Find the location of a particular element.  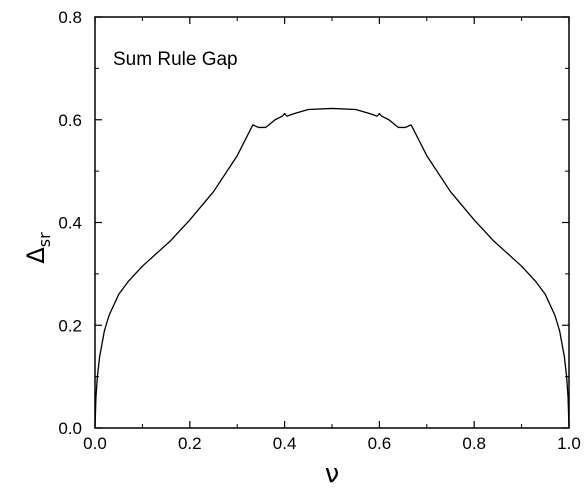

x-tick-label-4: 0.8 is located at coordinates (474, 443).